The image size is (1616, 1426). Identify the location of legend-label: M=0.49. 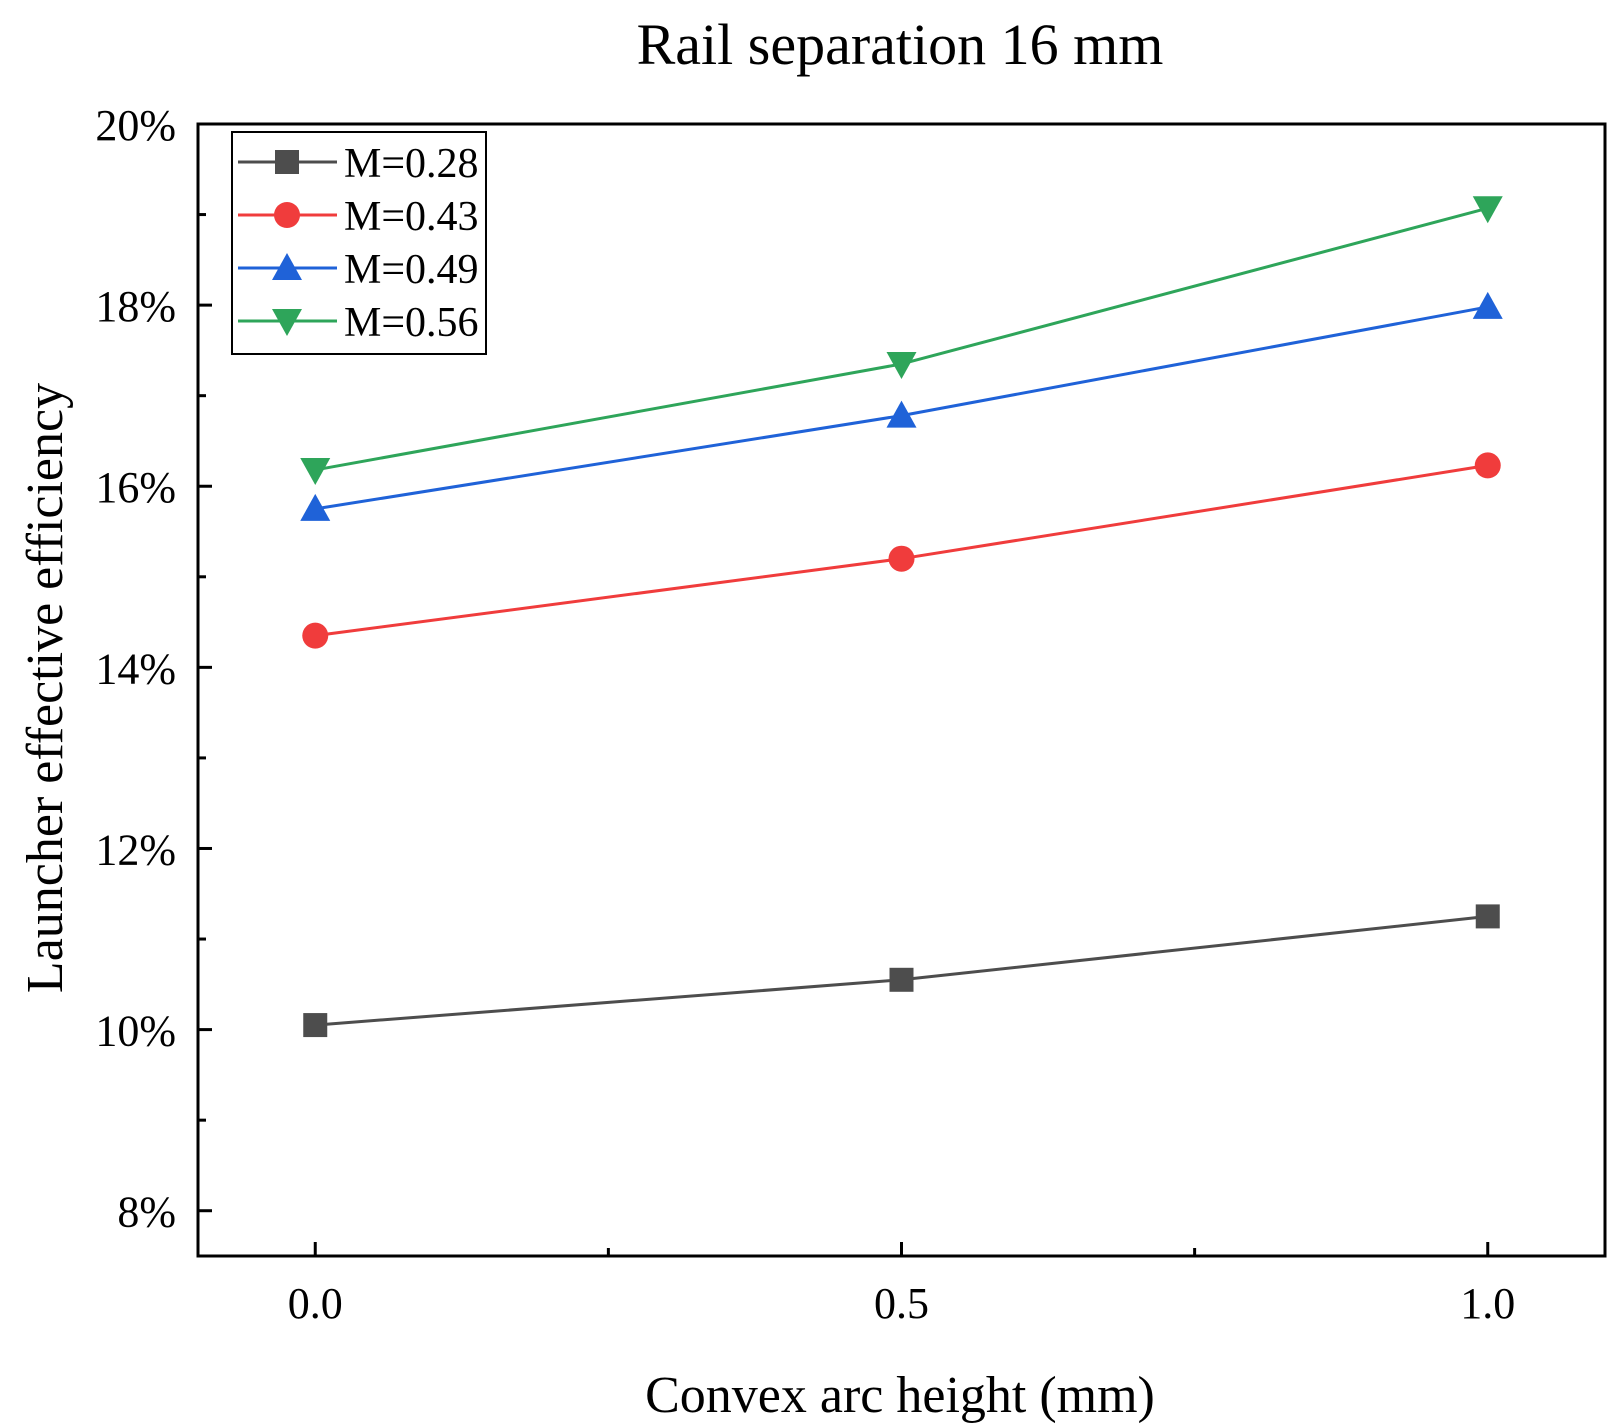
(411, 270).